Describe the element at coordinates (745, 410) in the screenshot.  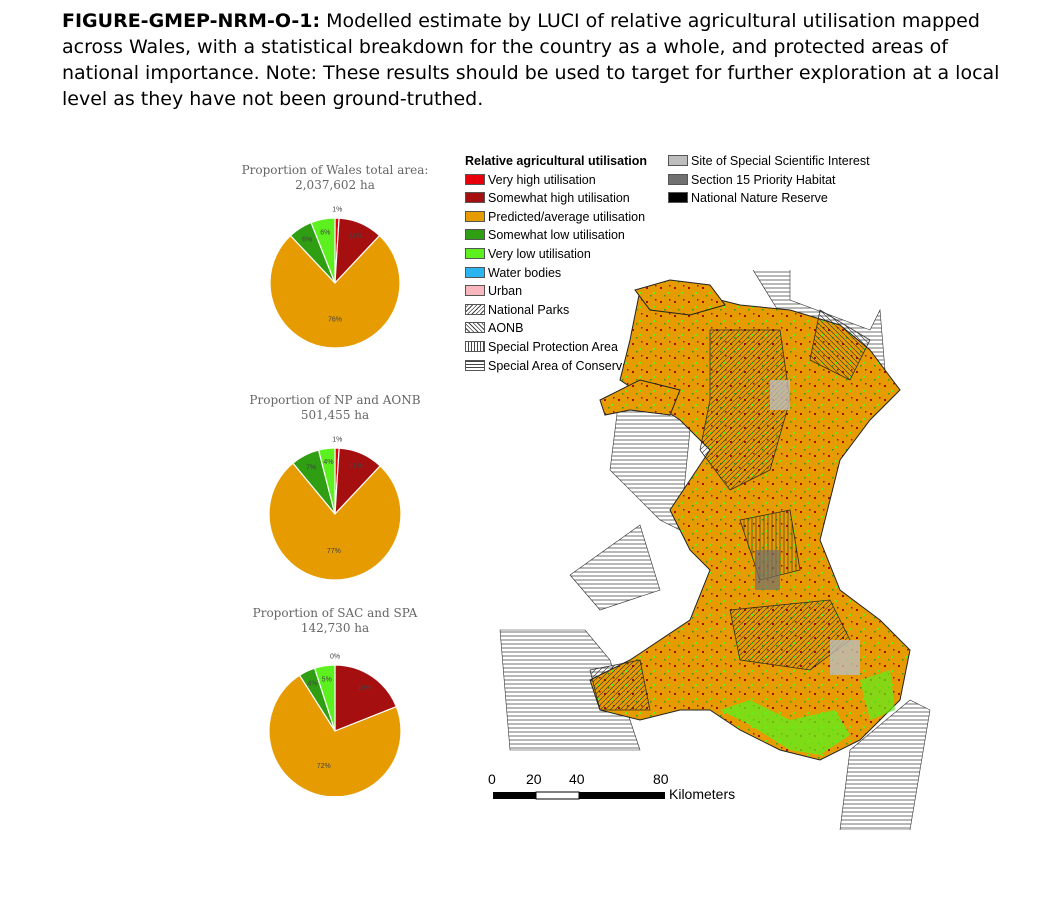
I see `national-park-snowdonia` at that location.